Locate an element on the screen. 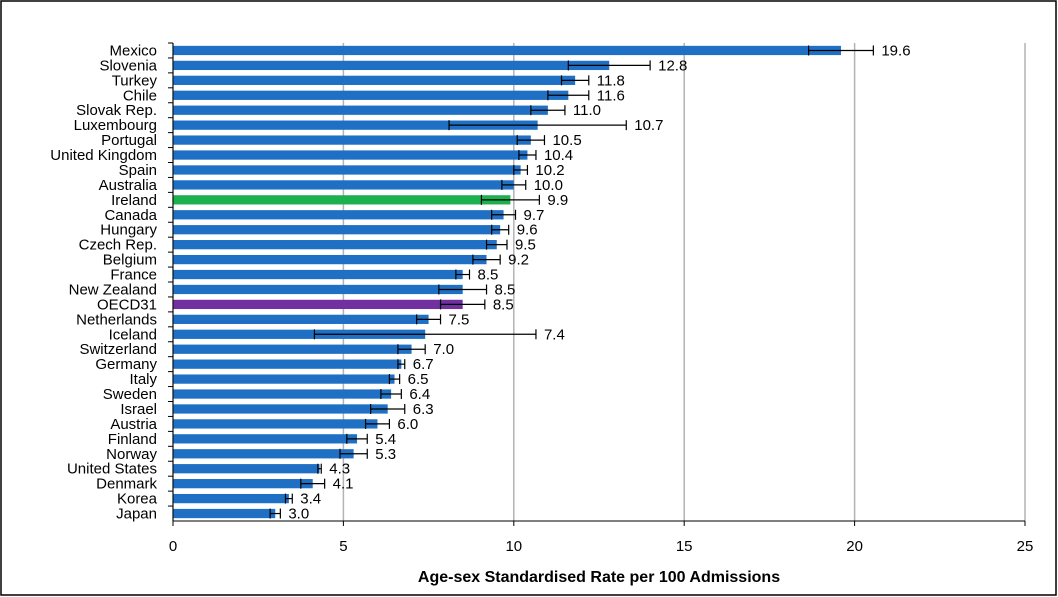  y-tick-label: Netherlands is located at coordinates (116, 319).